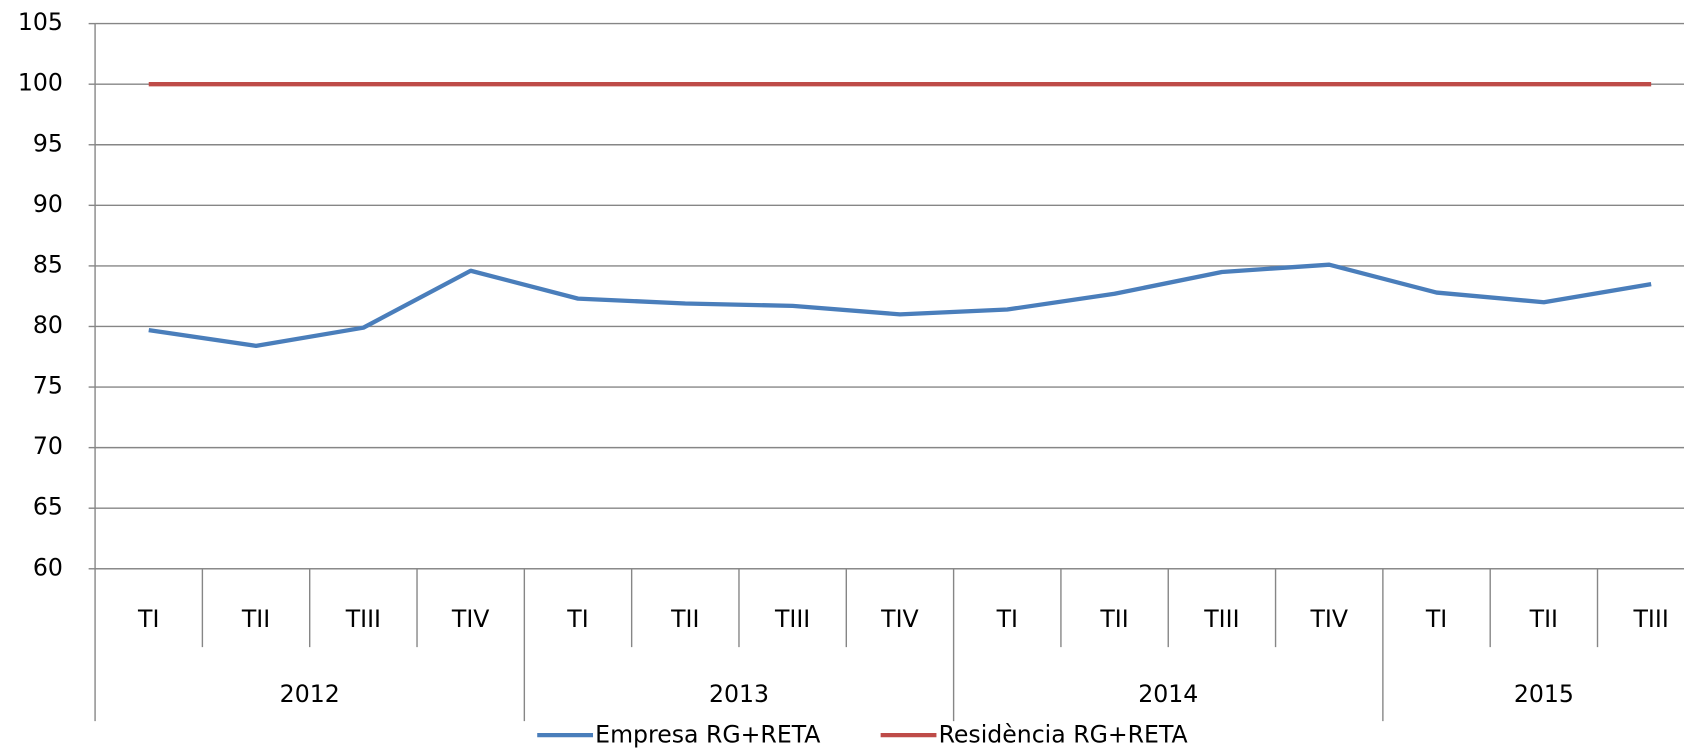 The height and width of the screenshot is (752, 1684). Describe the element at coordinates (48, 507) in the screenshot. I see `y-tick-label: 65` at that location.